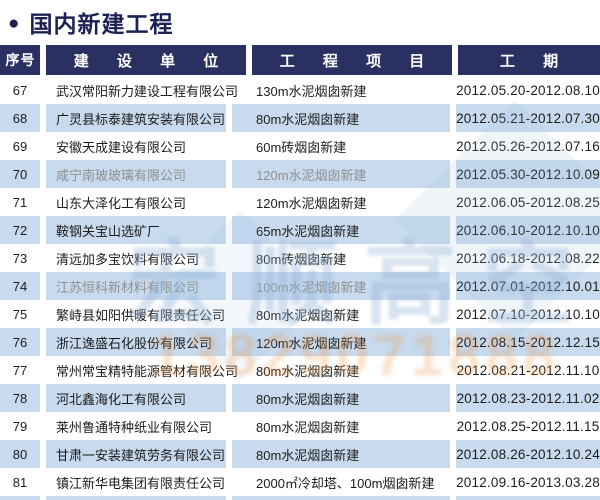 The width and height of the screenshot is (600, 500). Describe the element at coordinates (345, 483) in the screenshot. I see `project-cell: 2000㎡冷却塔、100m烟囱新建` at that location.